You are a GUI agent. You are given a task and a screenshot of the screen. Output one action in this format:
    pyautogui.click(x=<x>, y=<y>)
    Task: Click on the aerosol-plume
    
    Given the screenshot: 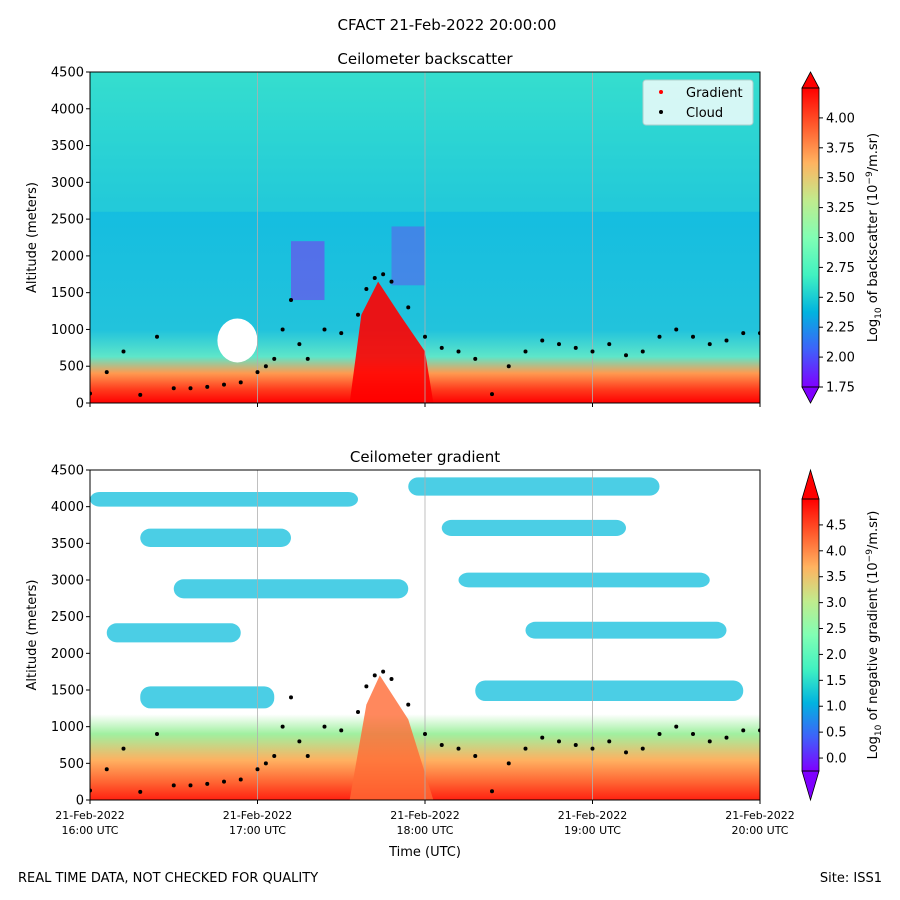 What is the action you would take?
    pyautogui.click(x=391, y=737)
    